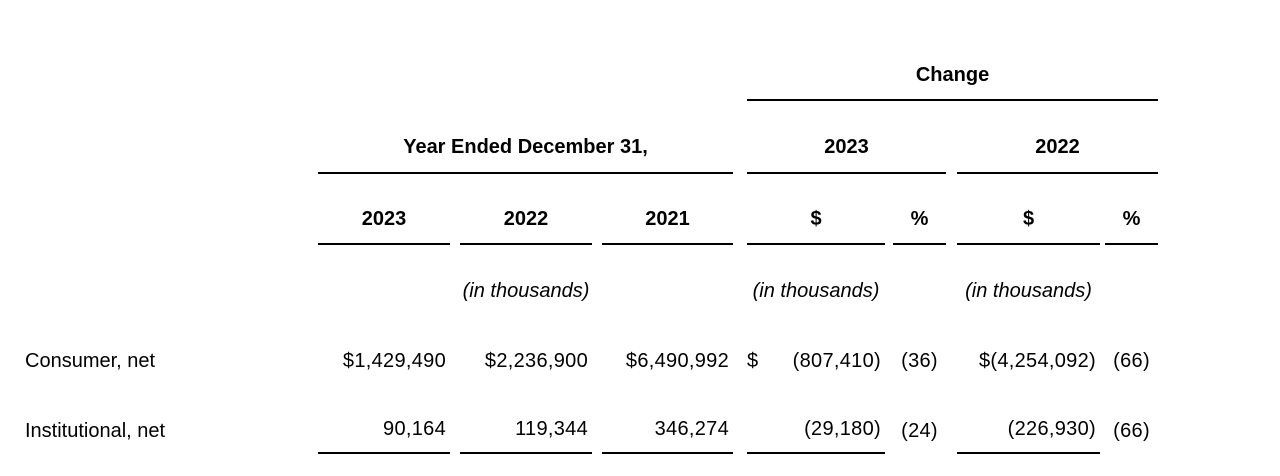 Image resolution: width=1280 pixels, height=476 pixels. What do you see at coordinates (536, 361) in the screenshot?
I see `cell-2022: $2,236,900` at bounding box center [536, 361].